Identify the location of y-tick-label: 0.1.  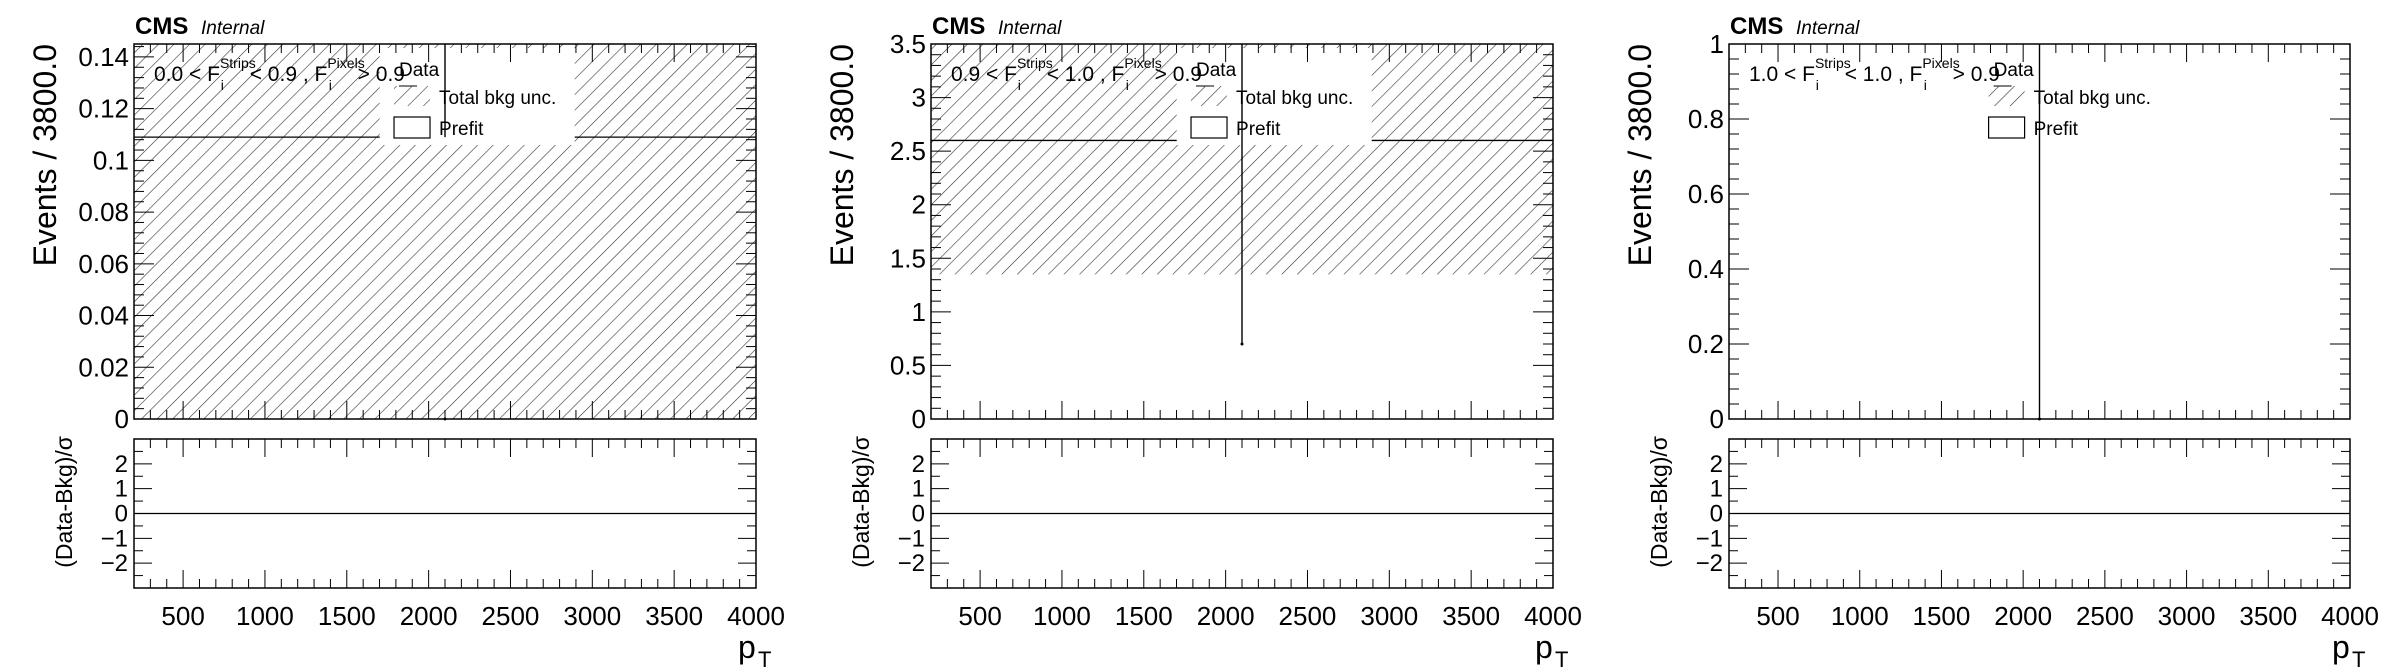
(111, 160).